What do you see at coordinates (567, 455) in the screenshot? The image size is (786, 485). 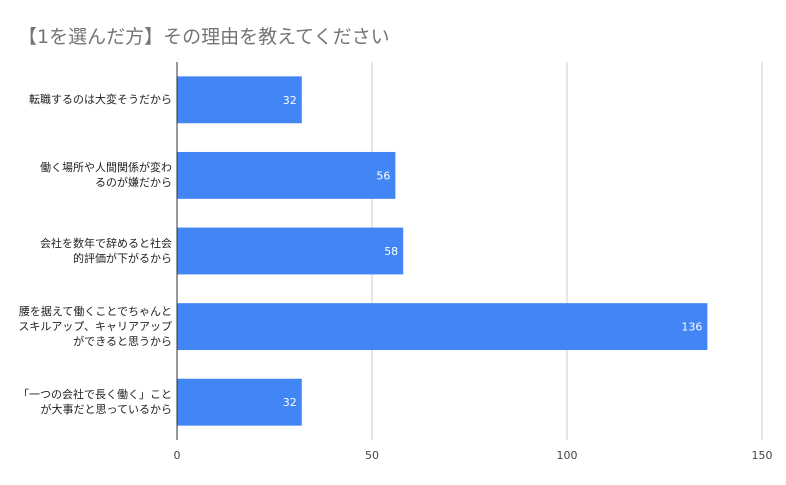 I see `x-tick-label: 100` at bounding box center [567, 455].